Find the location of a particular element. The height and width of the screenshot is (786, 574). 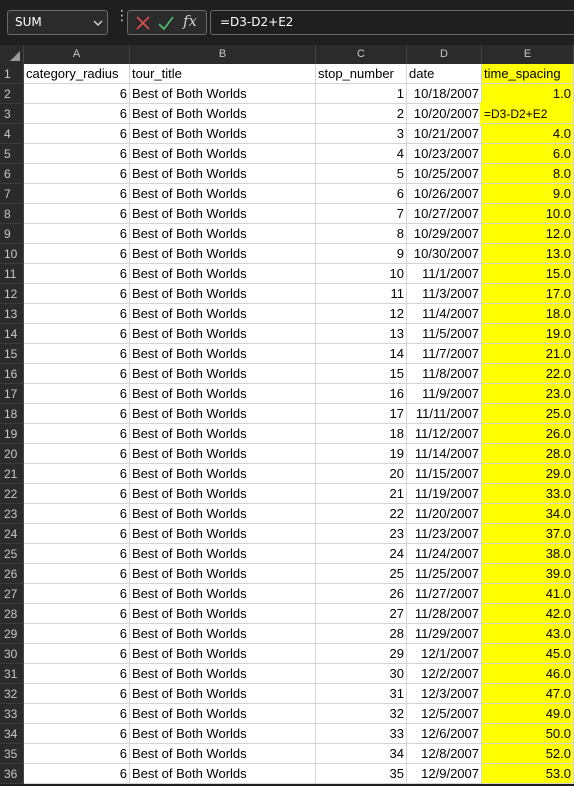

cell-stop-number: 1 is located at coordinates (361, 94).